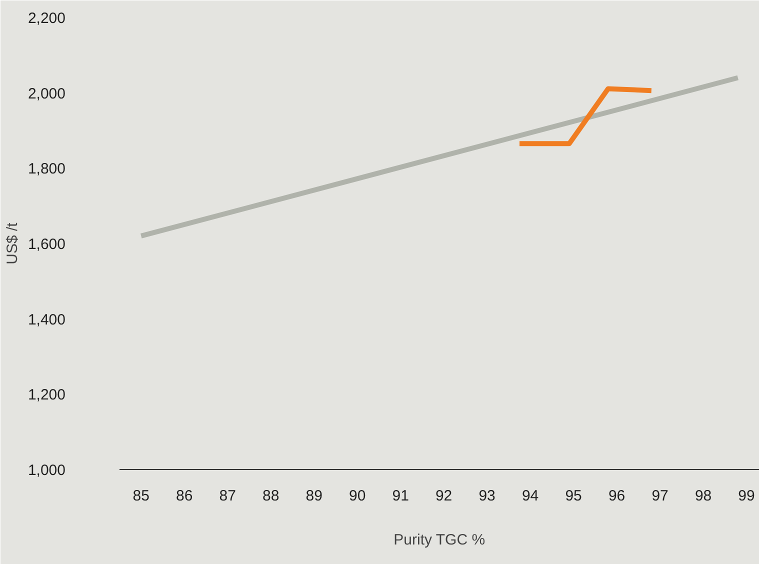  Describe the element at coordinates (47, 395) in the screenshot. I see `y-tick-label: 1,200` at that location.